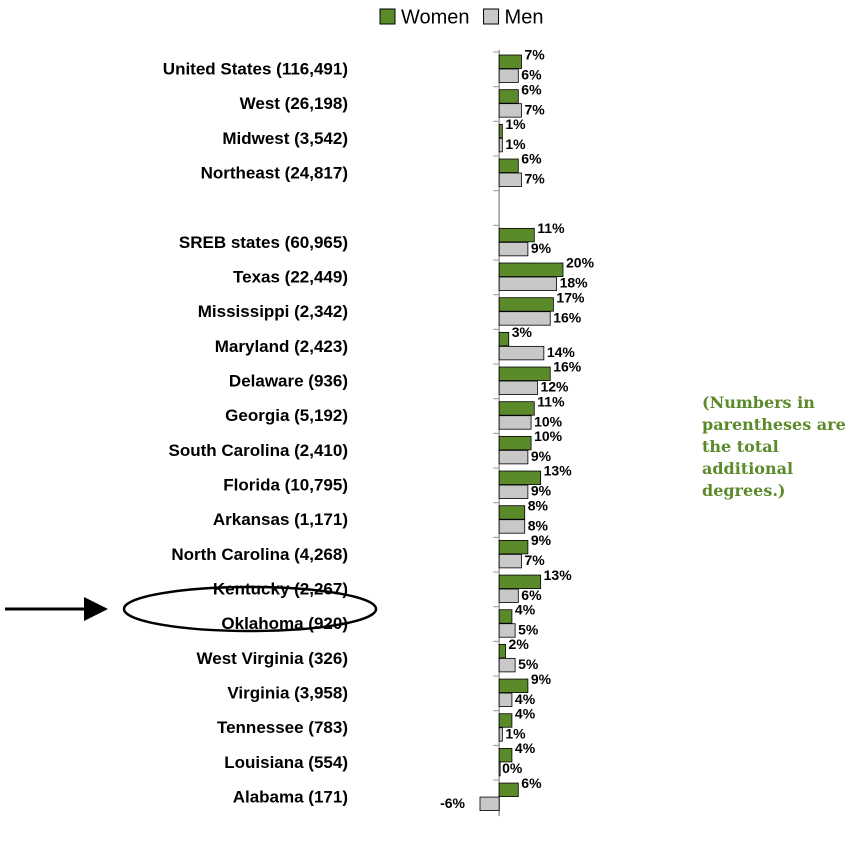 The height and width of the screenshot is (843, 861). I want to click on legend-label: Women, so click(435, 17).